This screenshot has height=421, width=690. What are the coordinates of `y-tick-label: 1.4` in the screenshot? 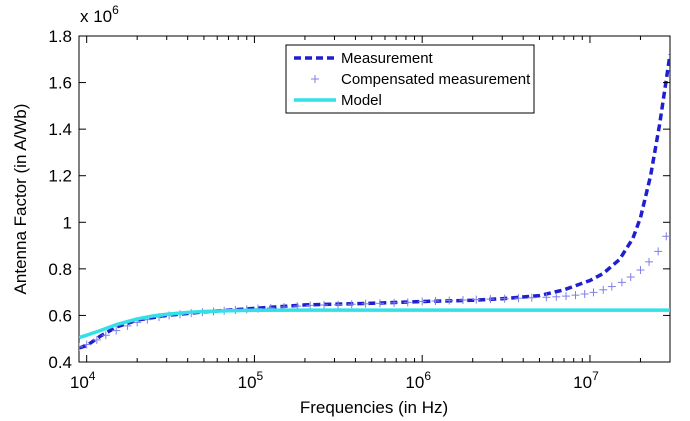 It's located at (60, 129).